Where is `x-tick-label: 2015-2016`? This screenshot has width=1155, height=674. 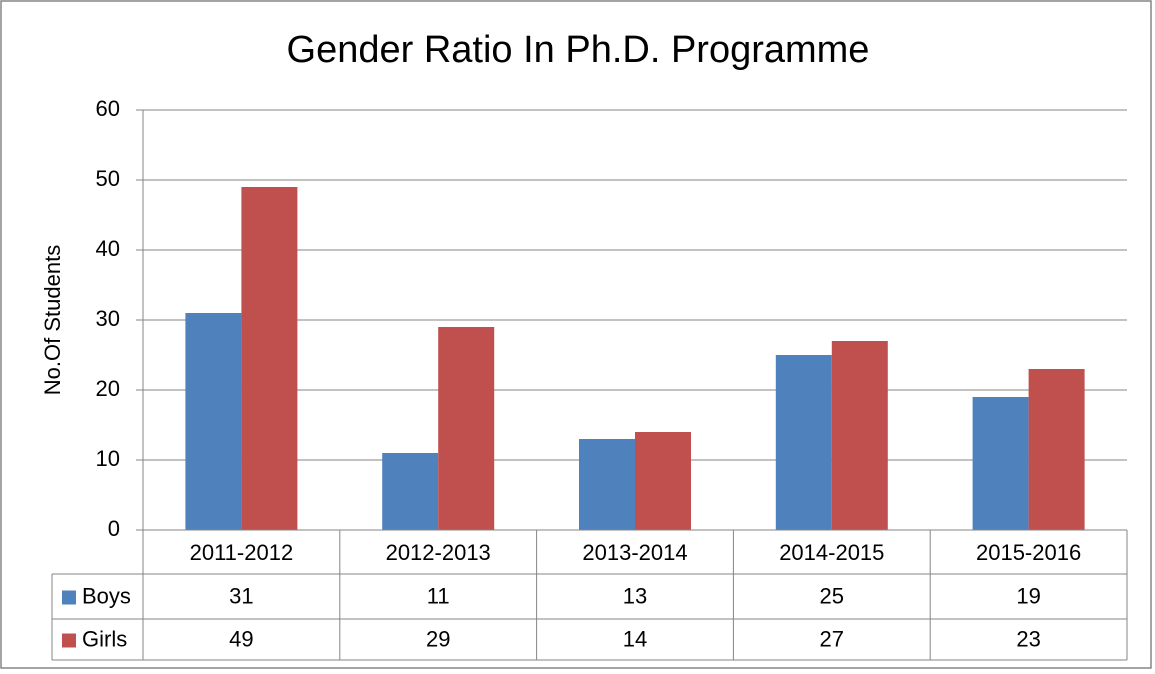 x-tick-label: 2015-2016 is located at coordinates (1028, 552).